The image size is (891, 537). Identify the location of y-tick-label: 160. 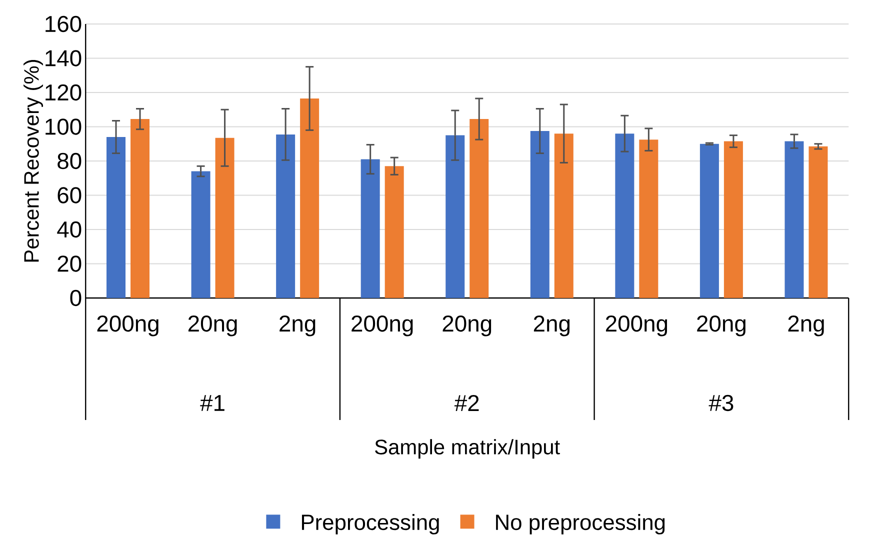
(64, 24).